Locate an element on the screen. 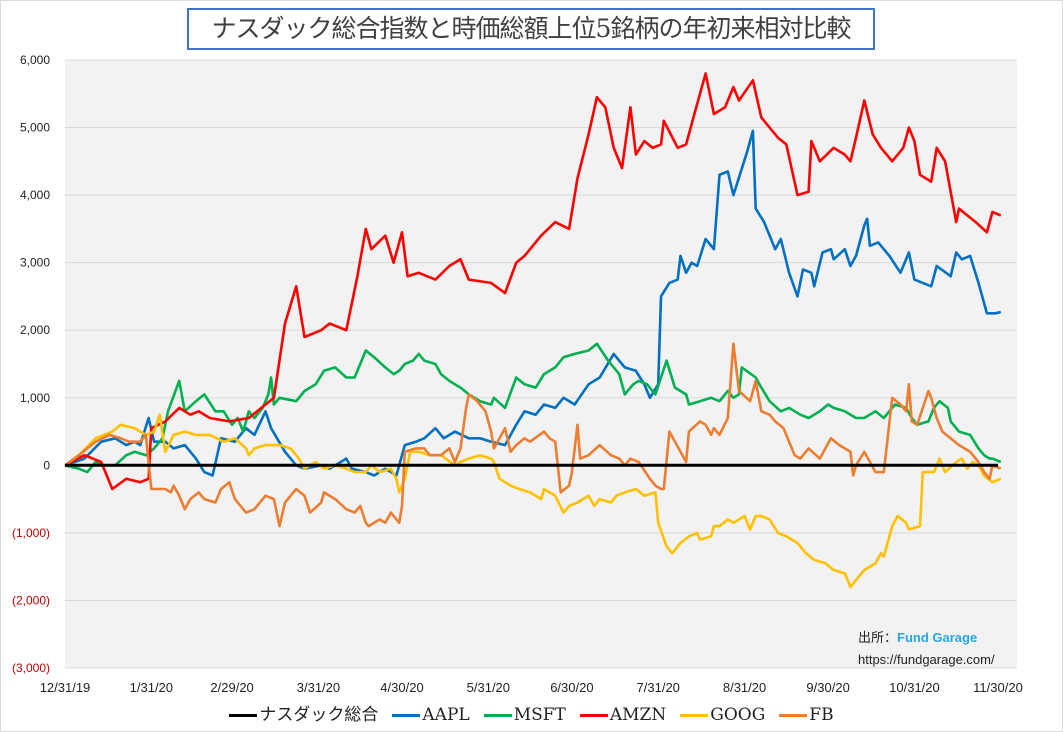 The height and width of the screenshot is (732, 1063). x-tick-label: 4/30/20 is located at coordinates (401, 687).